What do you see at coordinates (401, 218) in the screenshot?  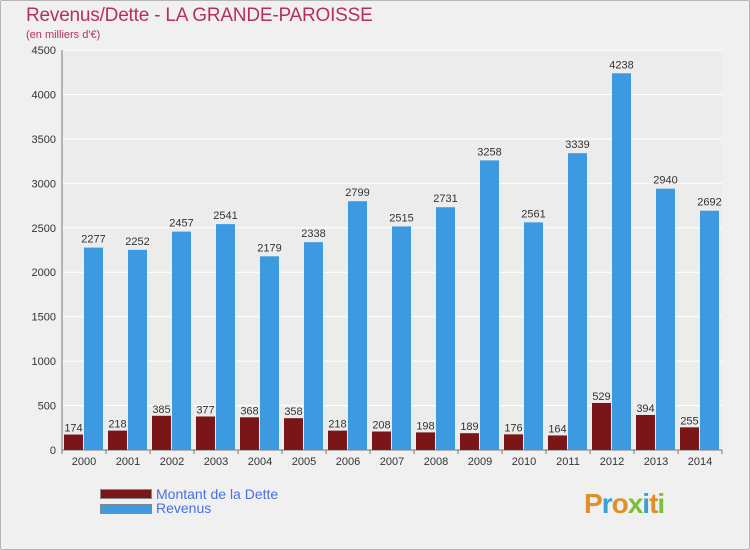 I see `data-label-revenue: 2515` at bounding box center [401, 218].